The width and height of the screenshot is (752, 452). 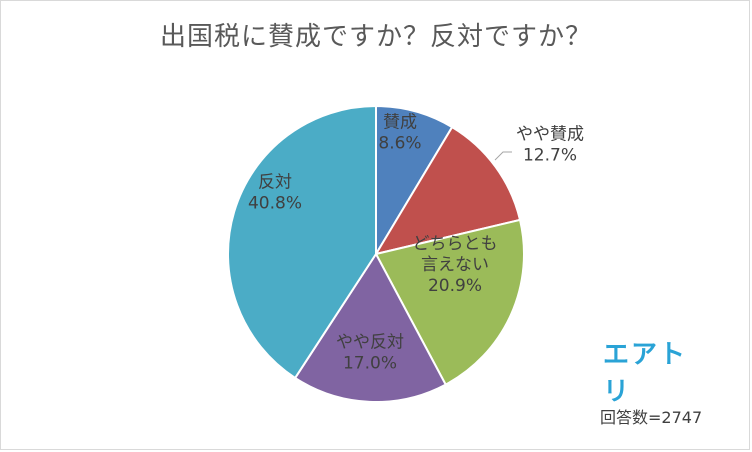 I want to click on brand-logo: エアトリ, so click(x=645, y=373).